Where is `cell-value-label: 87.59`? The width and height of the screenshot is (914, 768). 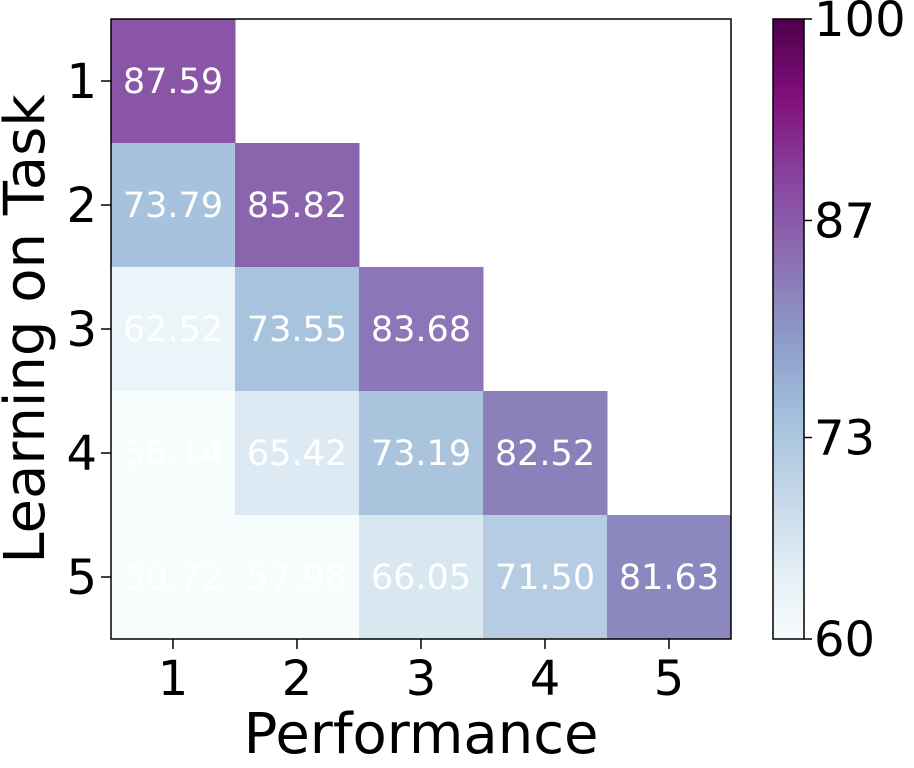
cell-value-label: 87.59 is located at coordinates (173, 82).